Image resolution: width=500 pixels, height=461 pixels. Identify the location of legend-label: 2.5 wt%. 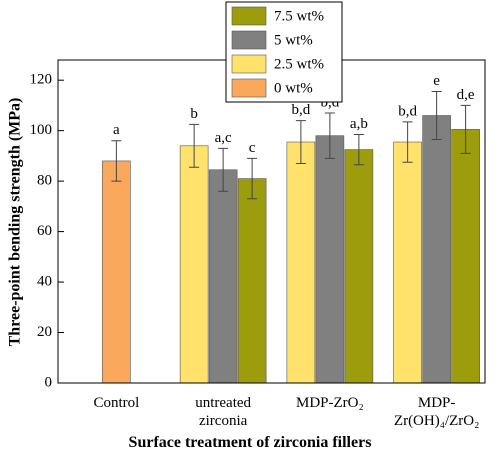
(299, 64).